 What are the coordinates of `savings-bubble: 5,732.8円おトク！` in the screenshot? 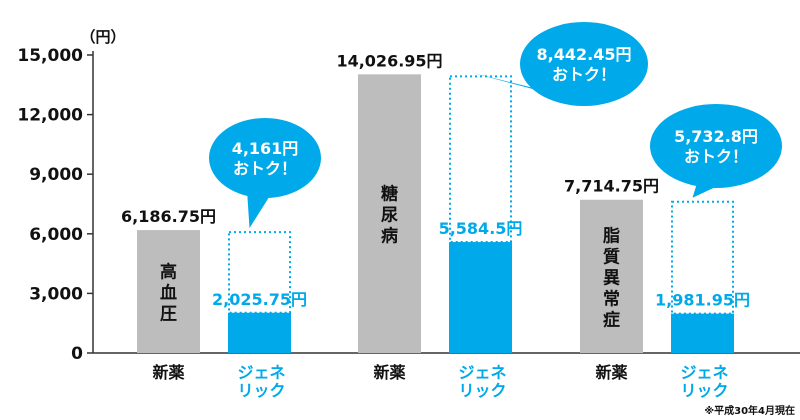 It's located at (716, 151).